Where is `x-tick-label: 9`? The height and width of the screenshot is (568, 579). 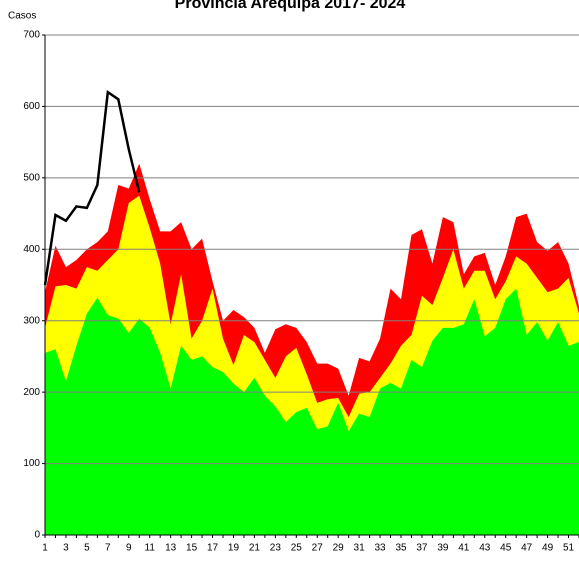 x-tick-label: 9 is located at coordinates (129, 548).